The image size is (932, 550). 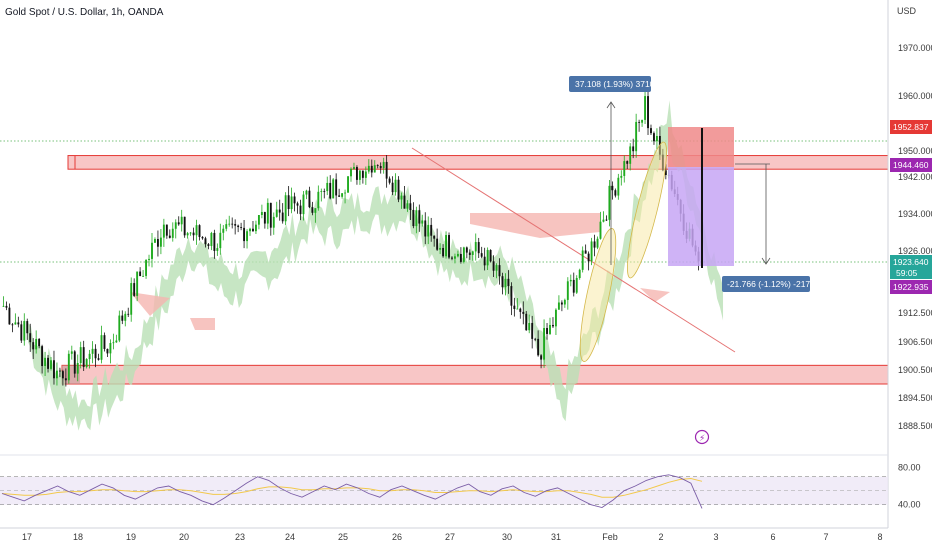 I want to click on time-tick-label: 17, so click(x=27, y=537).